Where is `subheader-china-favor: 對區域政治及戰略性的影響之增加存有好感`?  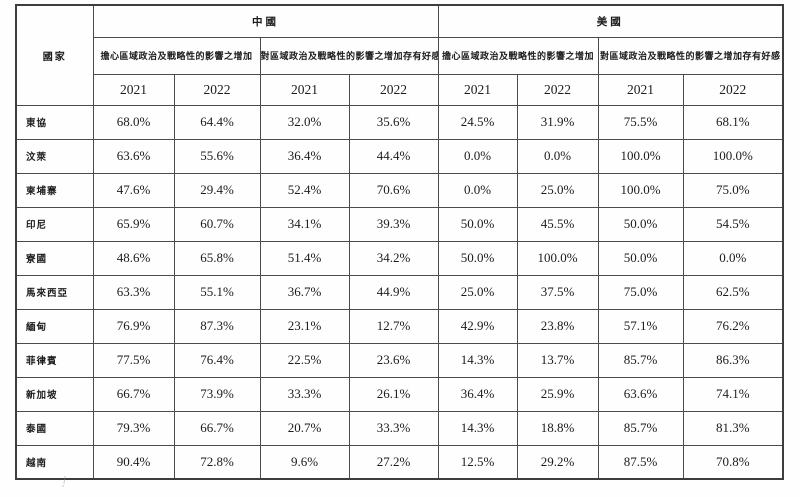 subheader-china-favor: 對區域政治及戰略性的影響之增加存有好感 is located at coordinates (349, 55).